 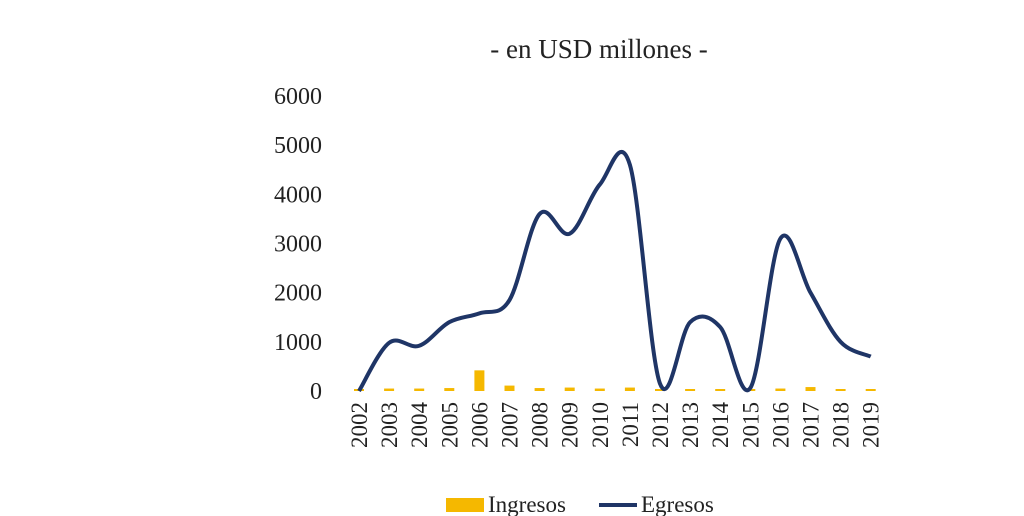 I want to click on y-axis: 6000 5000 4000 3000 2000 1000 0, so click(x=298, y=244).